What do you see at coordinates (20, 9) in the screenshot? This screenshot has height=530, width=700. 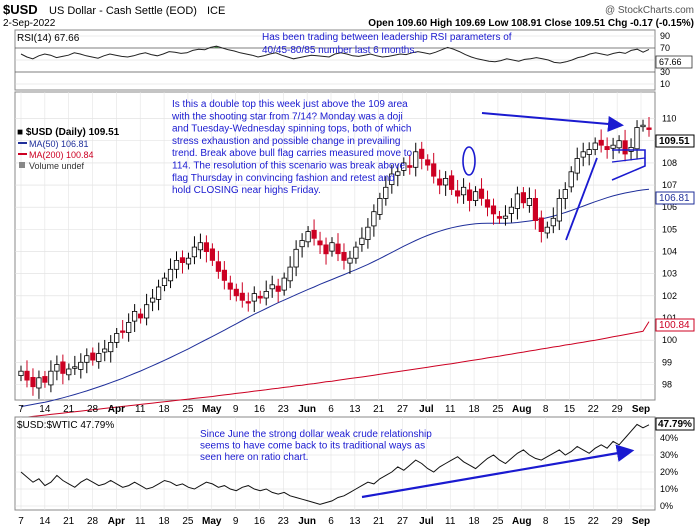 I see `chart-symbol: $USD` at bounding box center [20, 9].